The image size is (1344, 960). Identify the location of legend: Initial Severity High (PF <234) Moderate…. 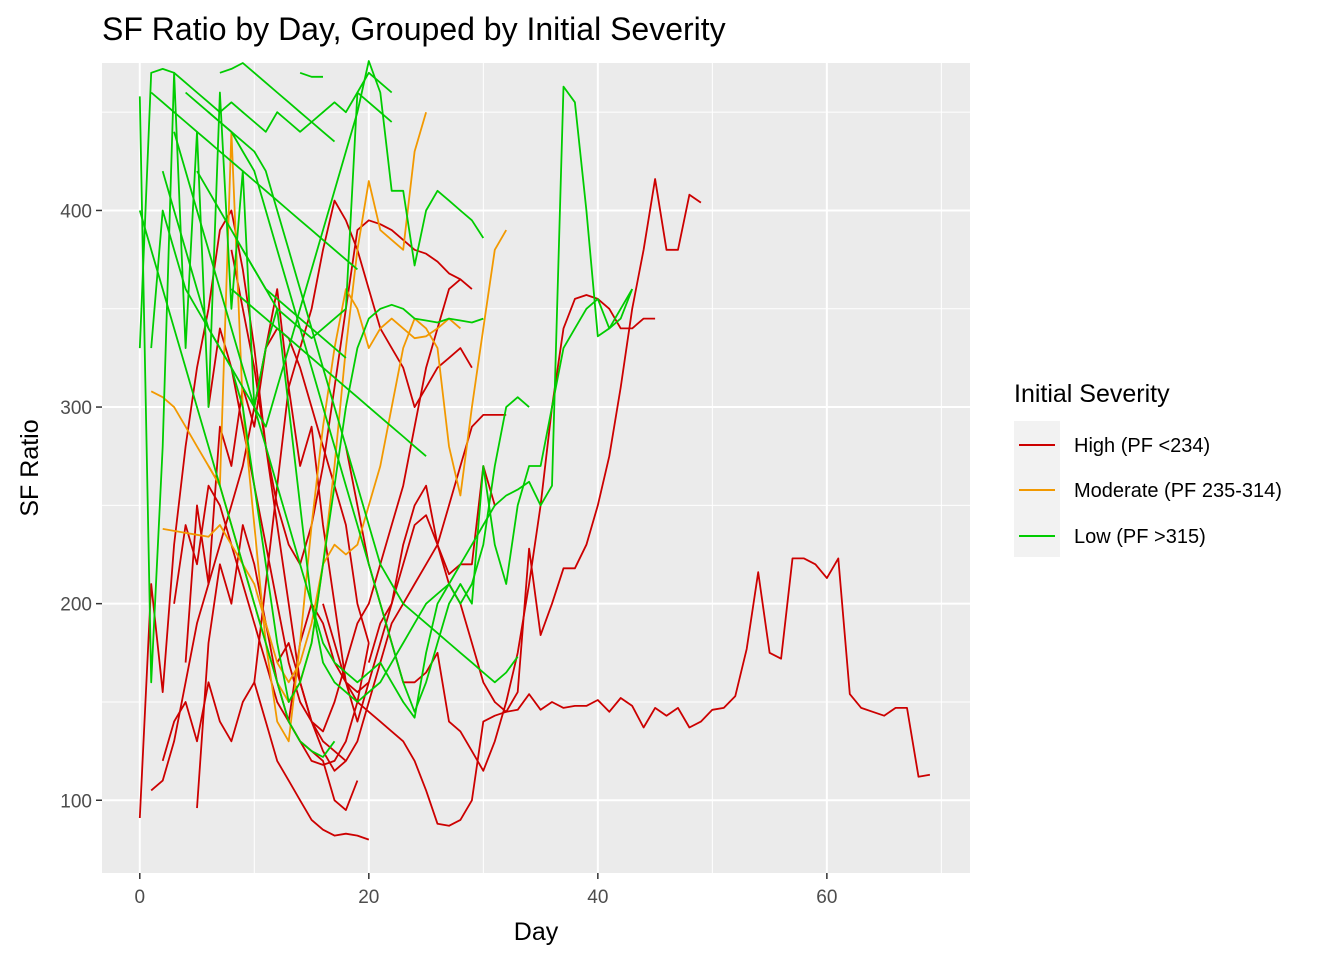
(1148, 468).